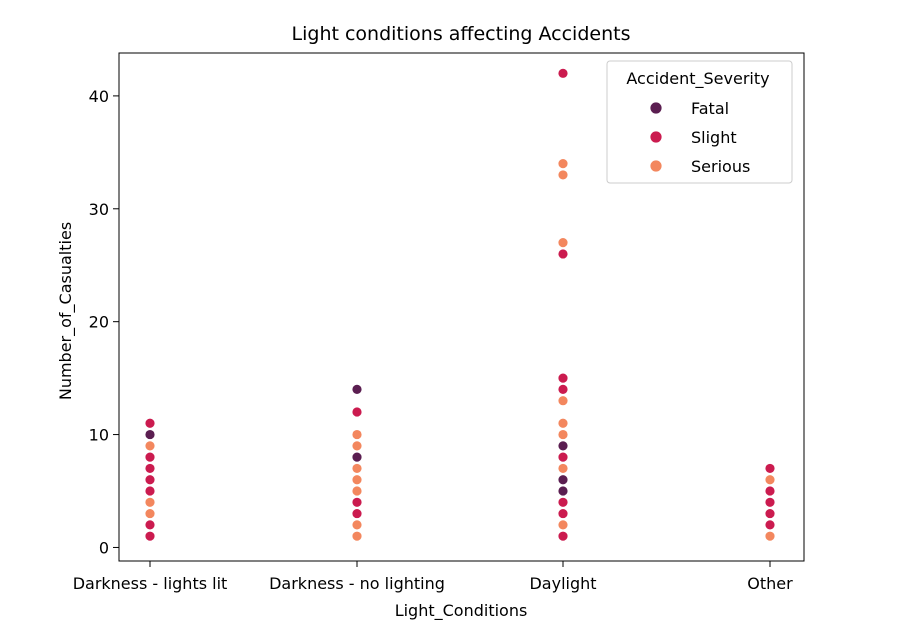 The height and width of the screenshot is (637, 914). I want to click on y-tick-label: 10, so click(99, 435).